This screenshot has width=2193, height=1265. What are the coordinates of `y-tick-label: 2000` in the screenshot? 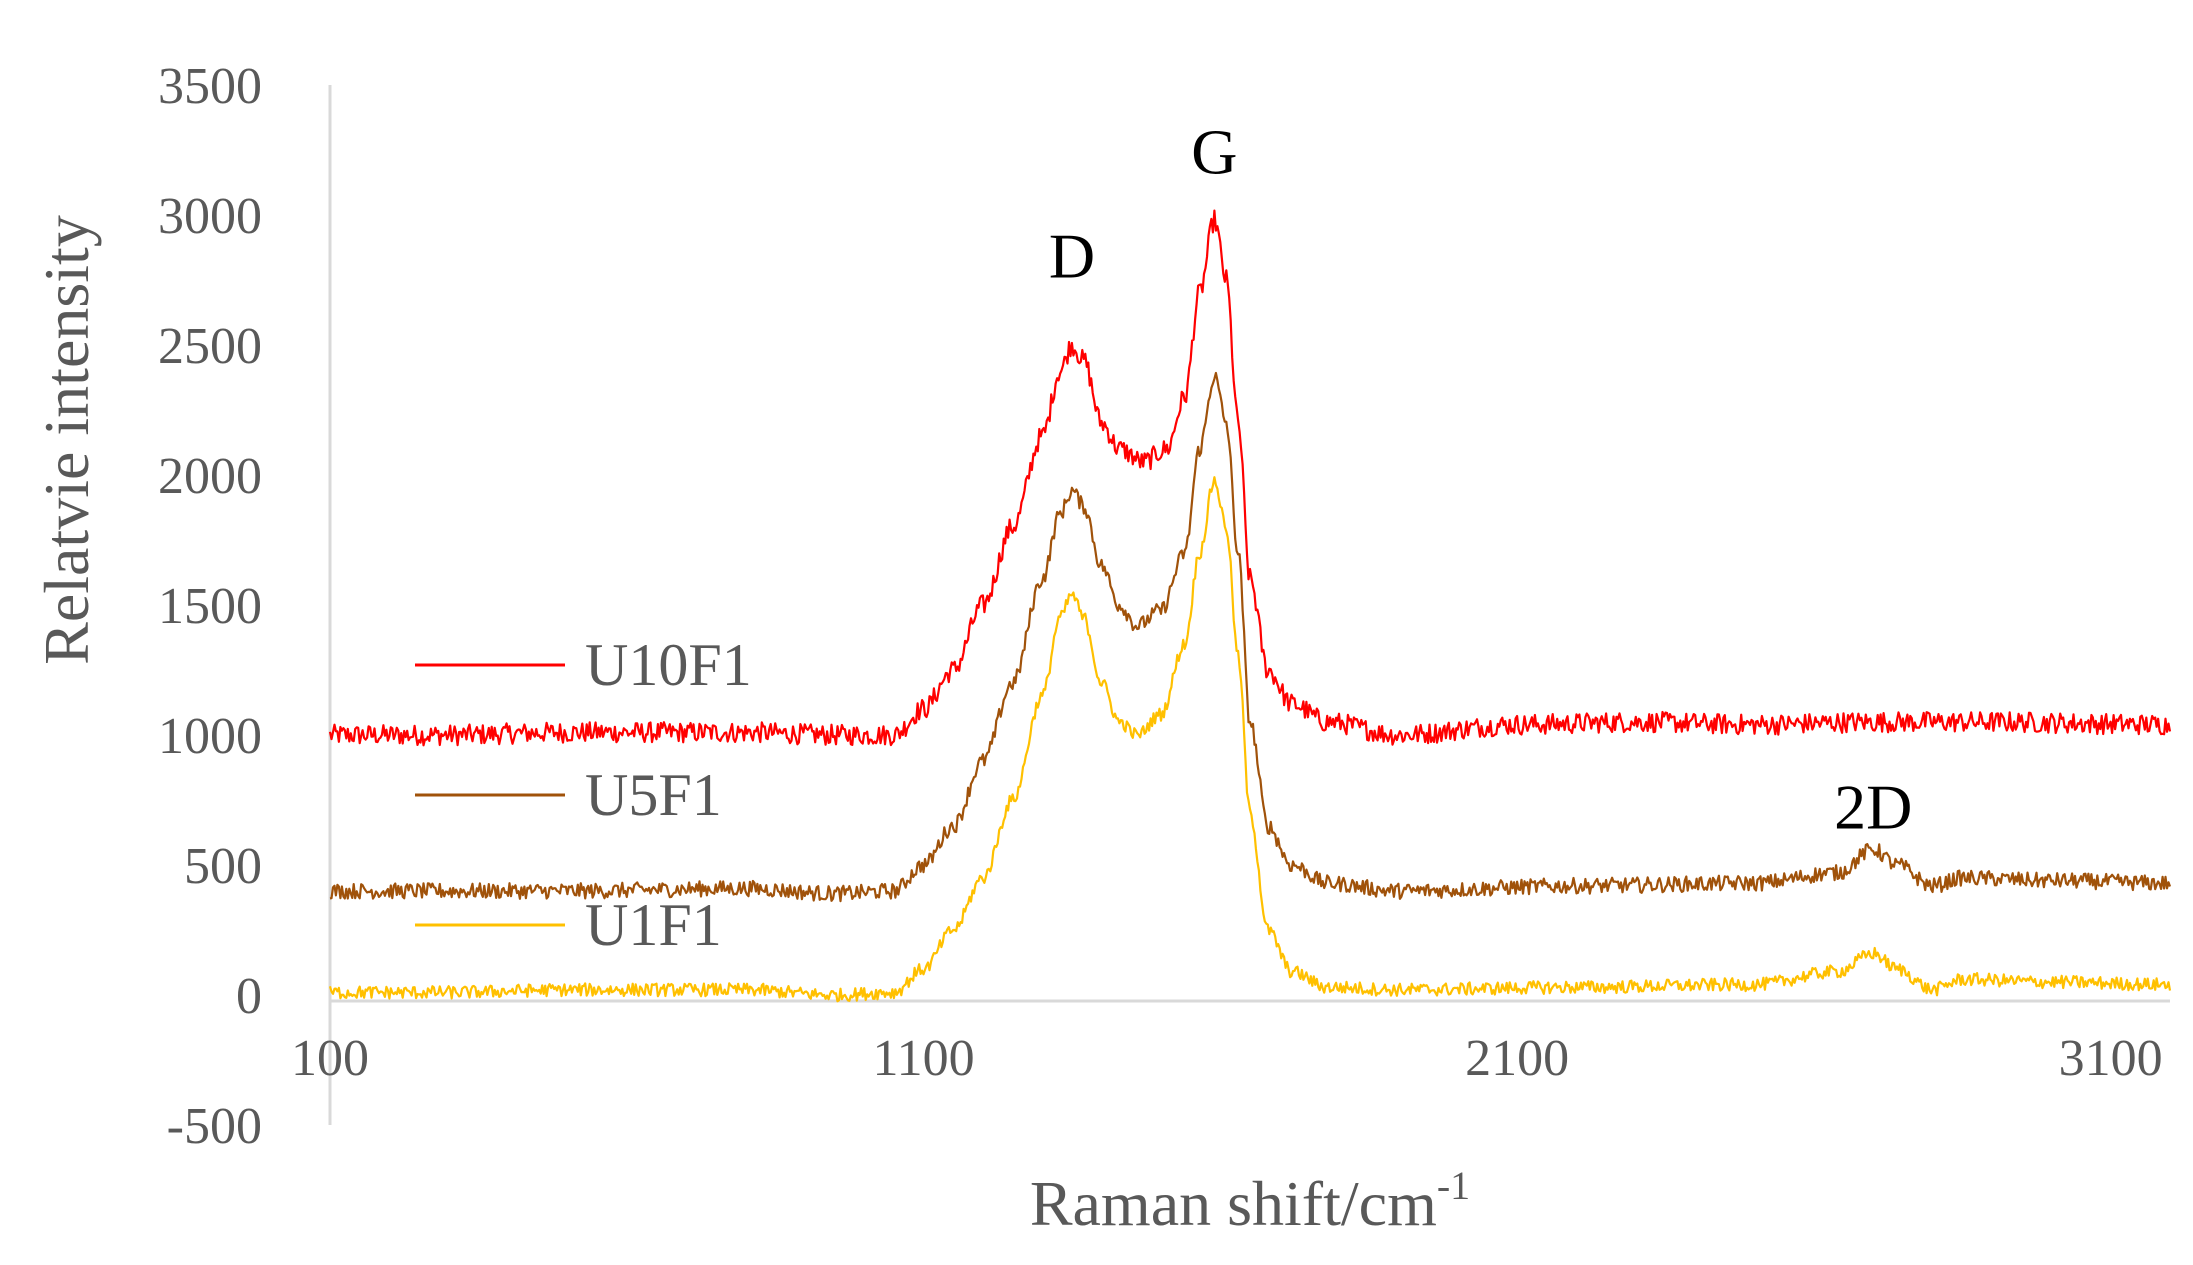 It's located at (210, 476).